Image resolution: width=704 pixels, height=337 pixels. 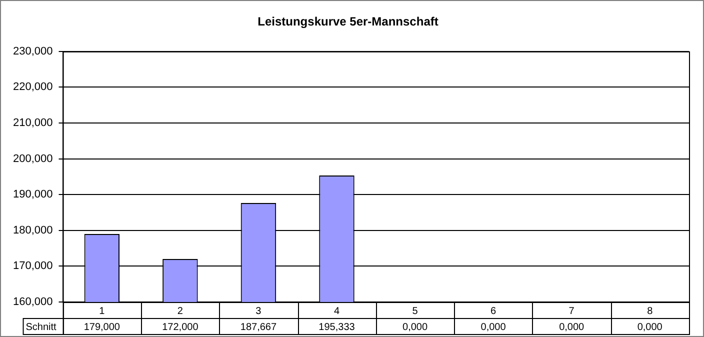 I want to click on chart-title: Leistungskurve 5er-Mannschaft, so click(x=348, y=21).